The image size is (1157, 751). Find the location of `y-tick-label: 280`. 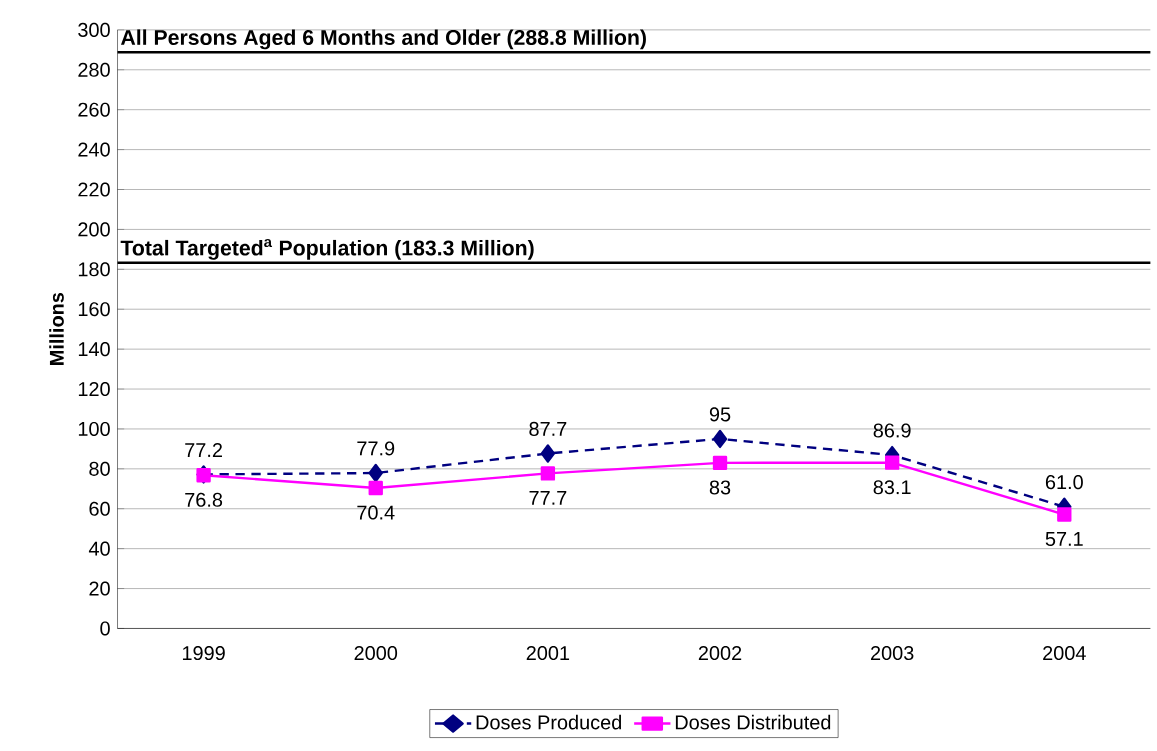

y-tick-label: 280 is located at coordinates (94, 69).